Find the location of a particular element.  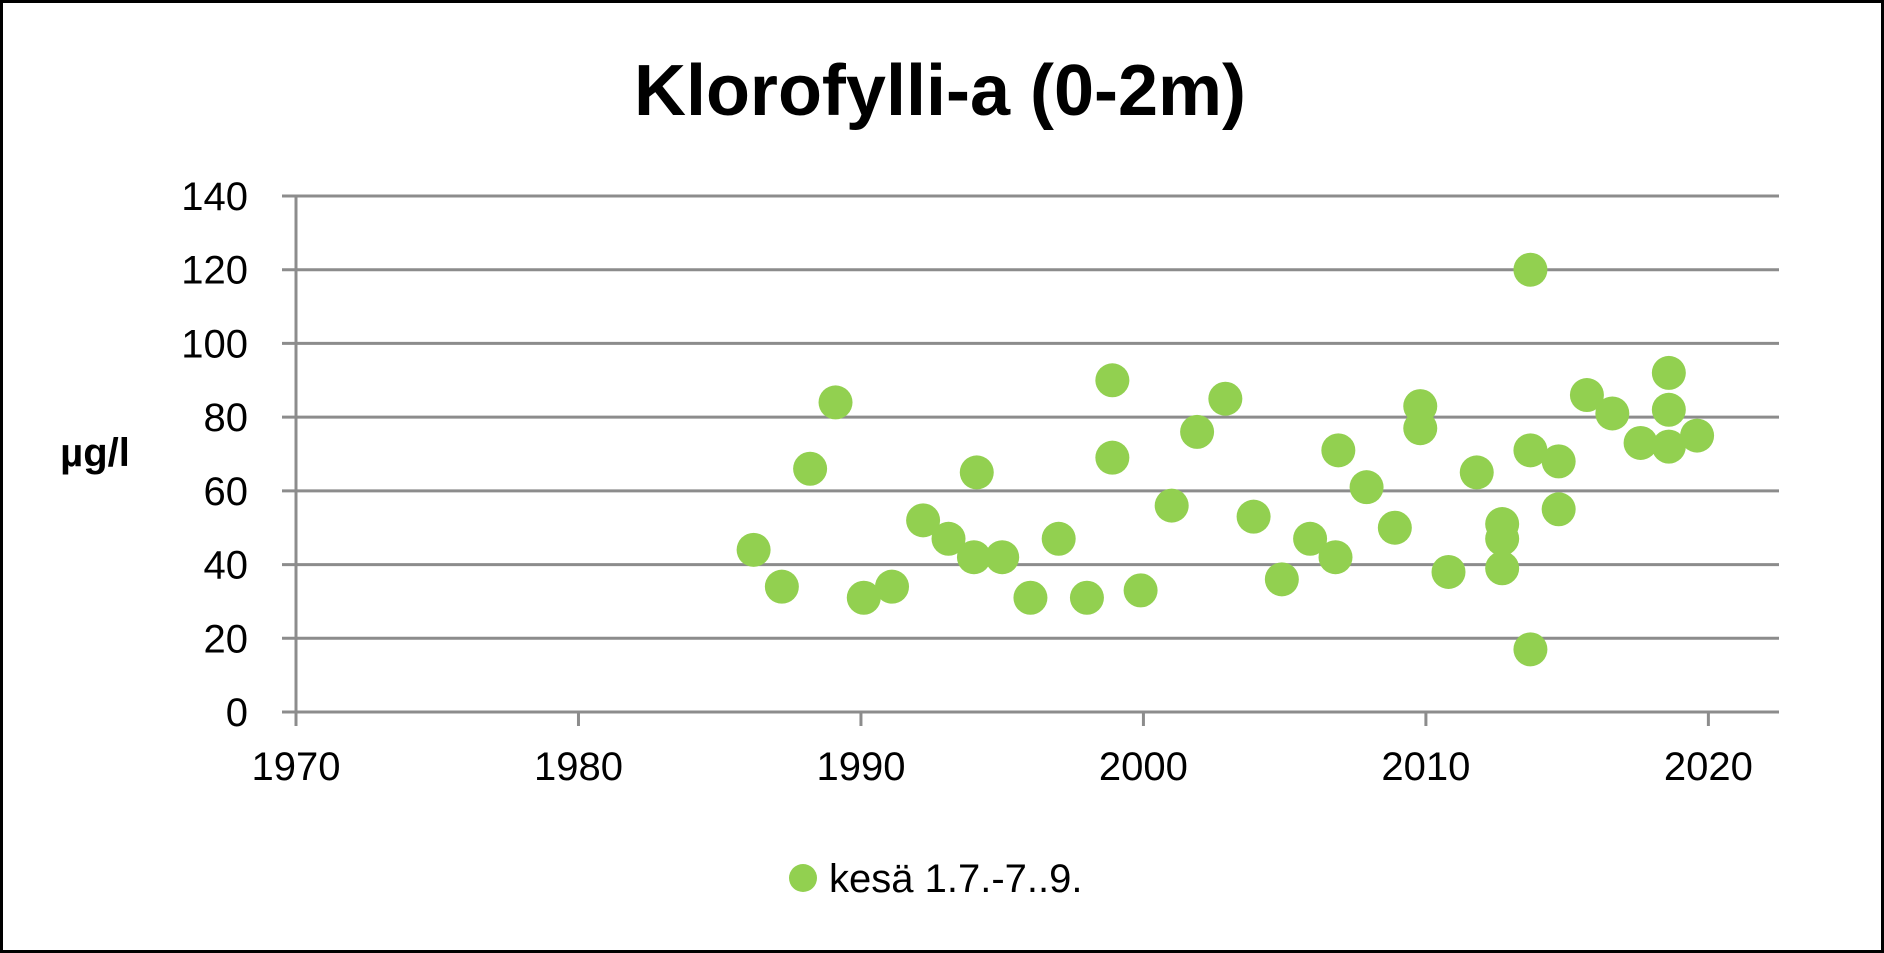

chart-title: Klorofylli-a (0-2m) is located at coordinates (940, 91).